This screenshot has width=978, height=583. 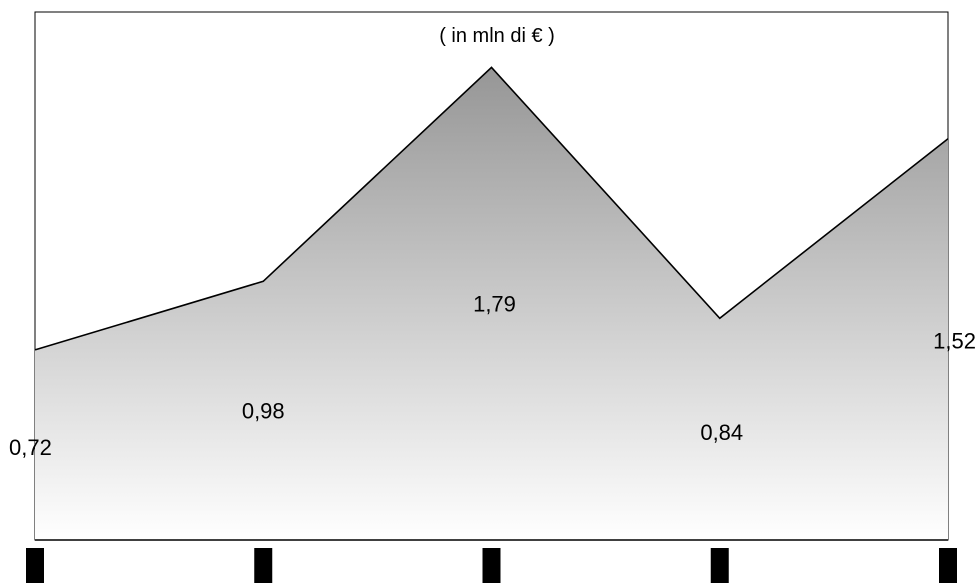 I want to click on data-label: 1,79, so click(x=494, y=303).